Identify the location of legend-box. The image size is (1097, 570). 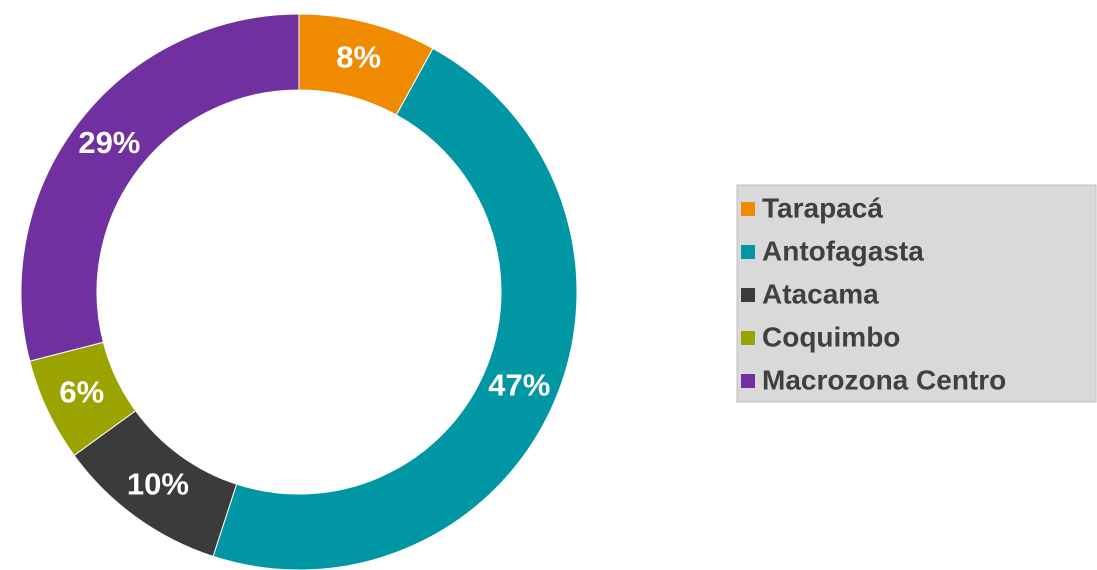
(916, 293).